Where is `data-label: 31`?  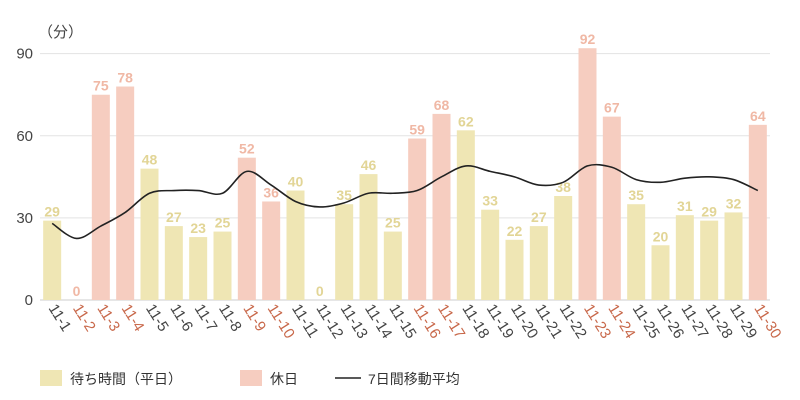 data-label: 31 is located at coordinates (685, 206).